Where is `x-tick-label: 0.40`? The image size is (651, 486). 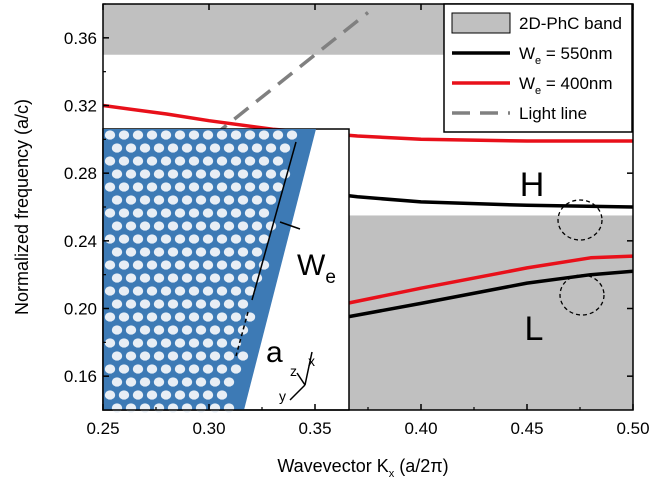 x-tick-label: 0.40 is located at coordinates (420, 428).